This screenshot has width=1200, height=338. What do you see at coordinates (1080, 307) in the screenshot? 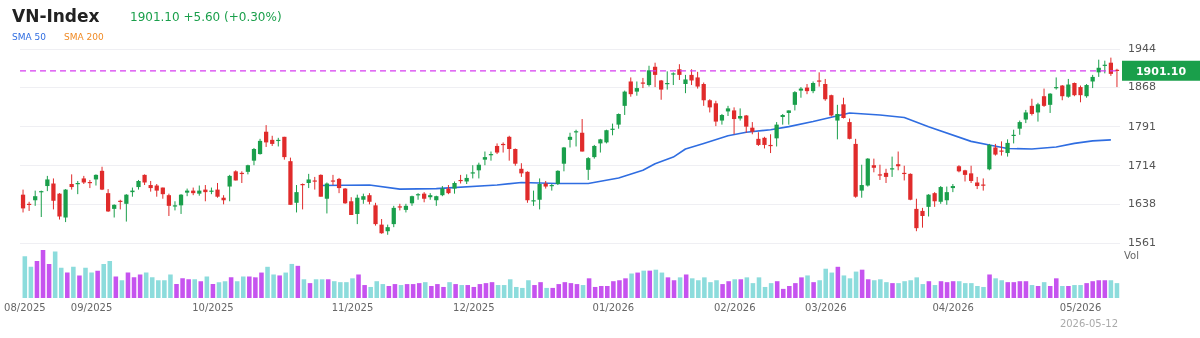
I see `x-tick-label: 05/2026` at bounding box center [1080, 307].